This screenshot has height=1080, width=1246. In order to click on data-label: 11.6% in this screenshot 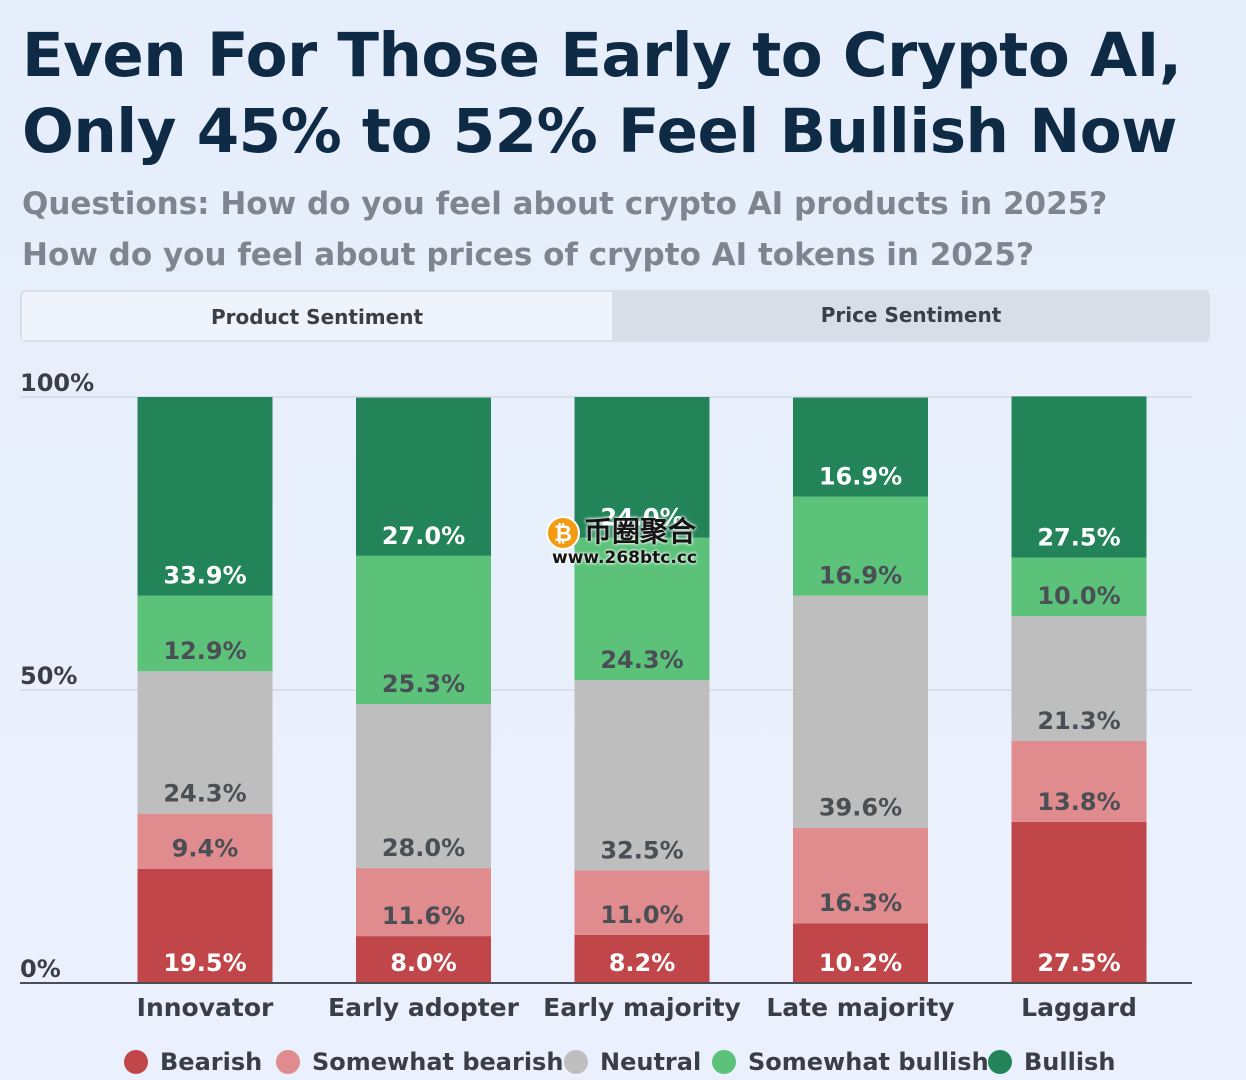, I will do `click(423, 916)`.